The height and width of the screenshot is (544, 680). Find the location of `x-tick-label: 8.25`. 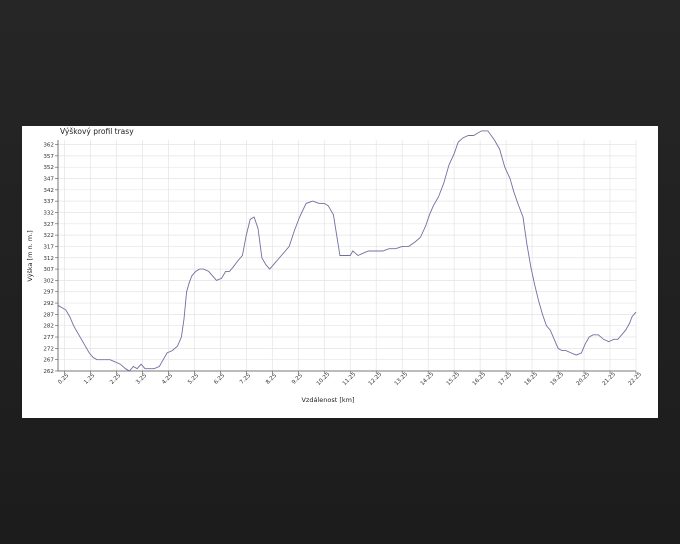

x-tick-label: 8.25 is located at coordinates (271, 378).